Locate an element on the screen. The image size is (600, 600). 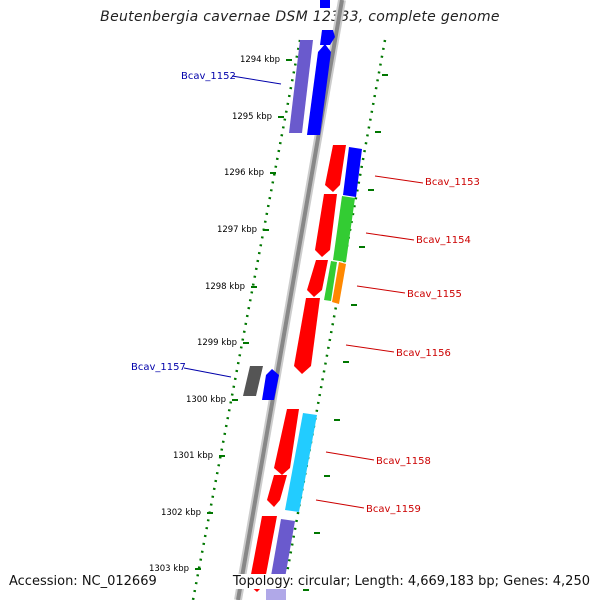
ruler-label: 1300 kbp is located at coordinates (206, 400).